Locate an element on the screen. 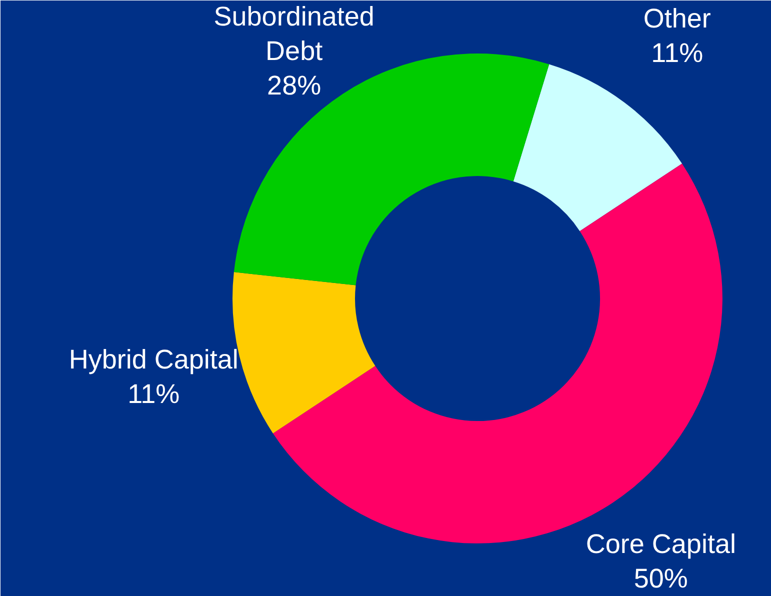 This screenshot has width=771, height=596. slice-label: Hybrid Capital is located at coordinates (153, 359).